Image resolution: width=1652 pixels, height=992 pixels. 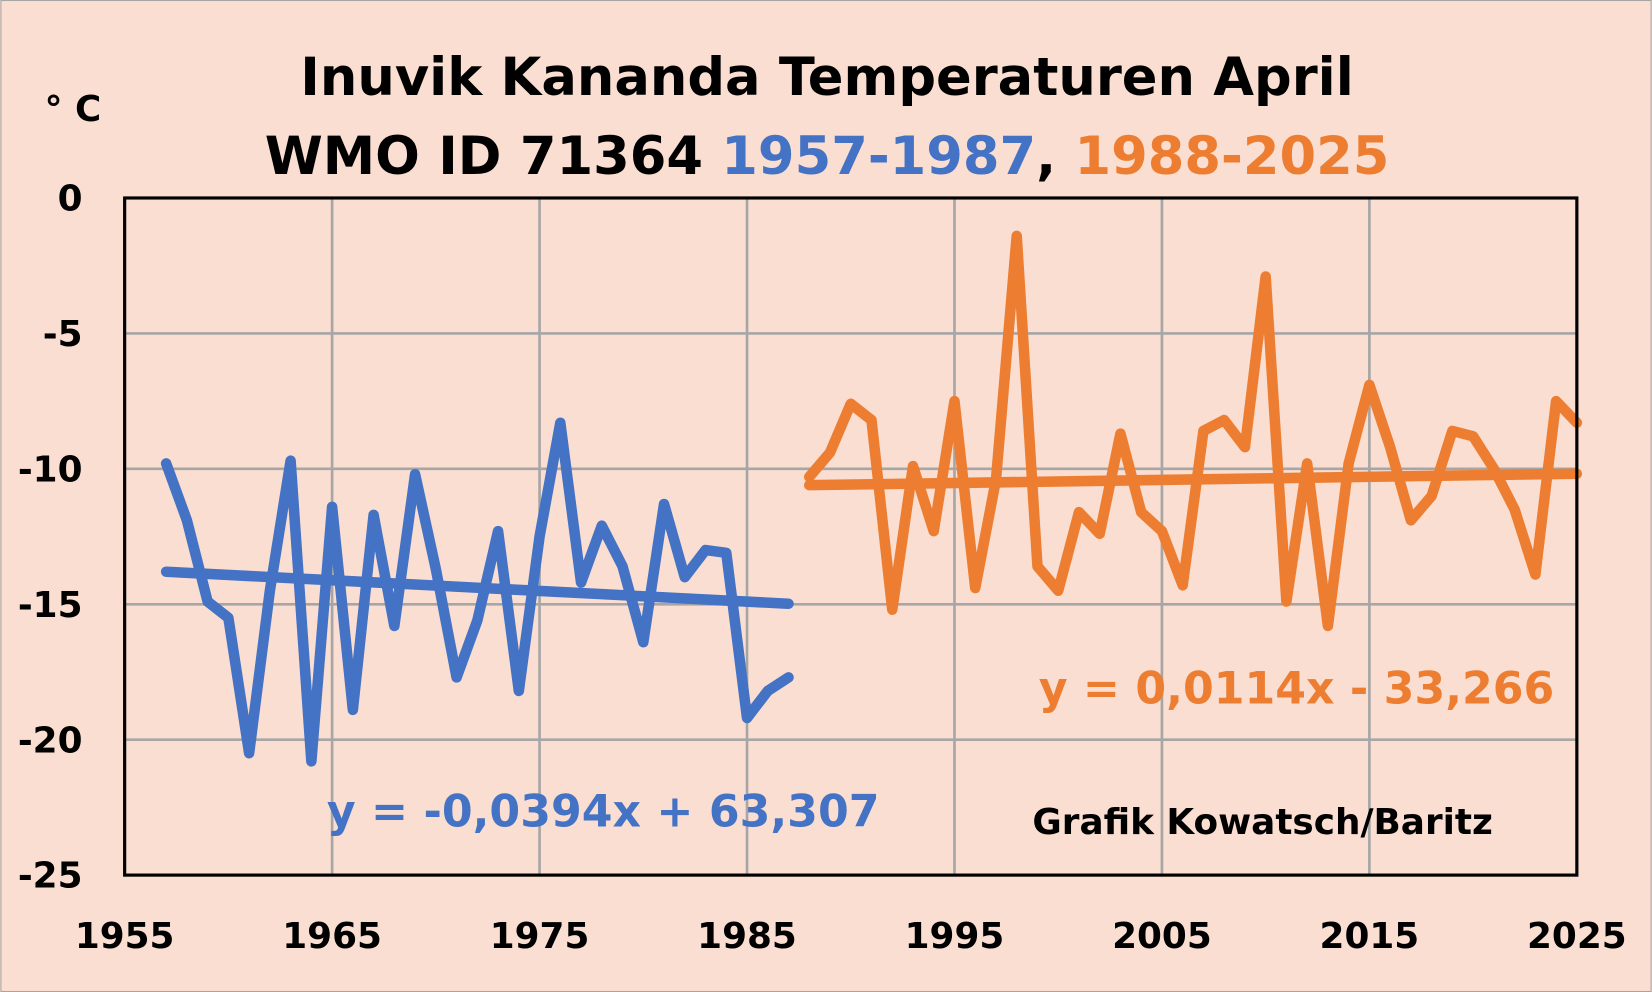 I want to click on x-tick-label: 1955, so click(x=125, y=936).